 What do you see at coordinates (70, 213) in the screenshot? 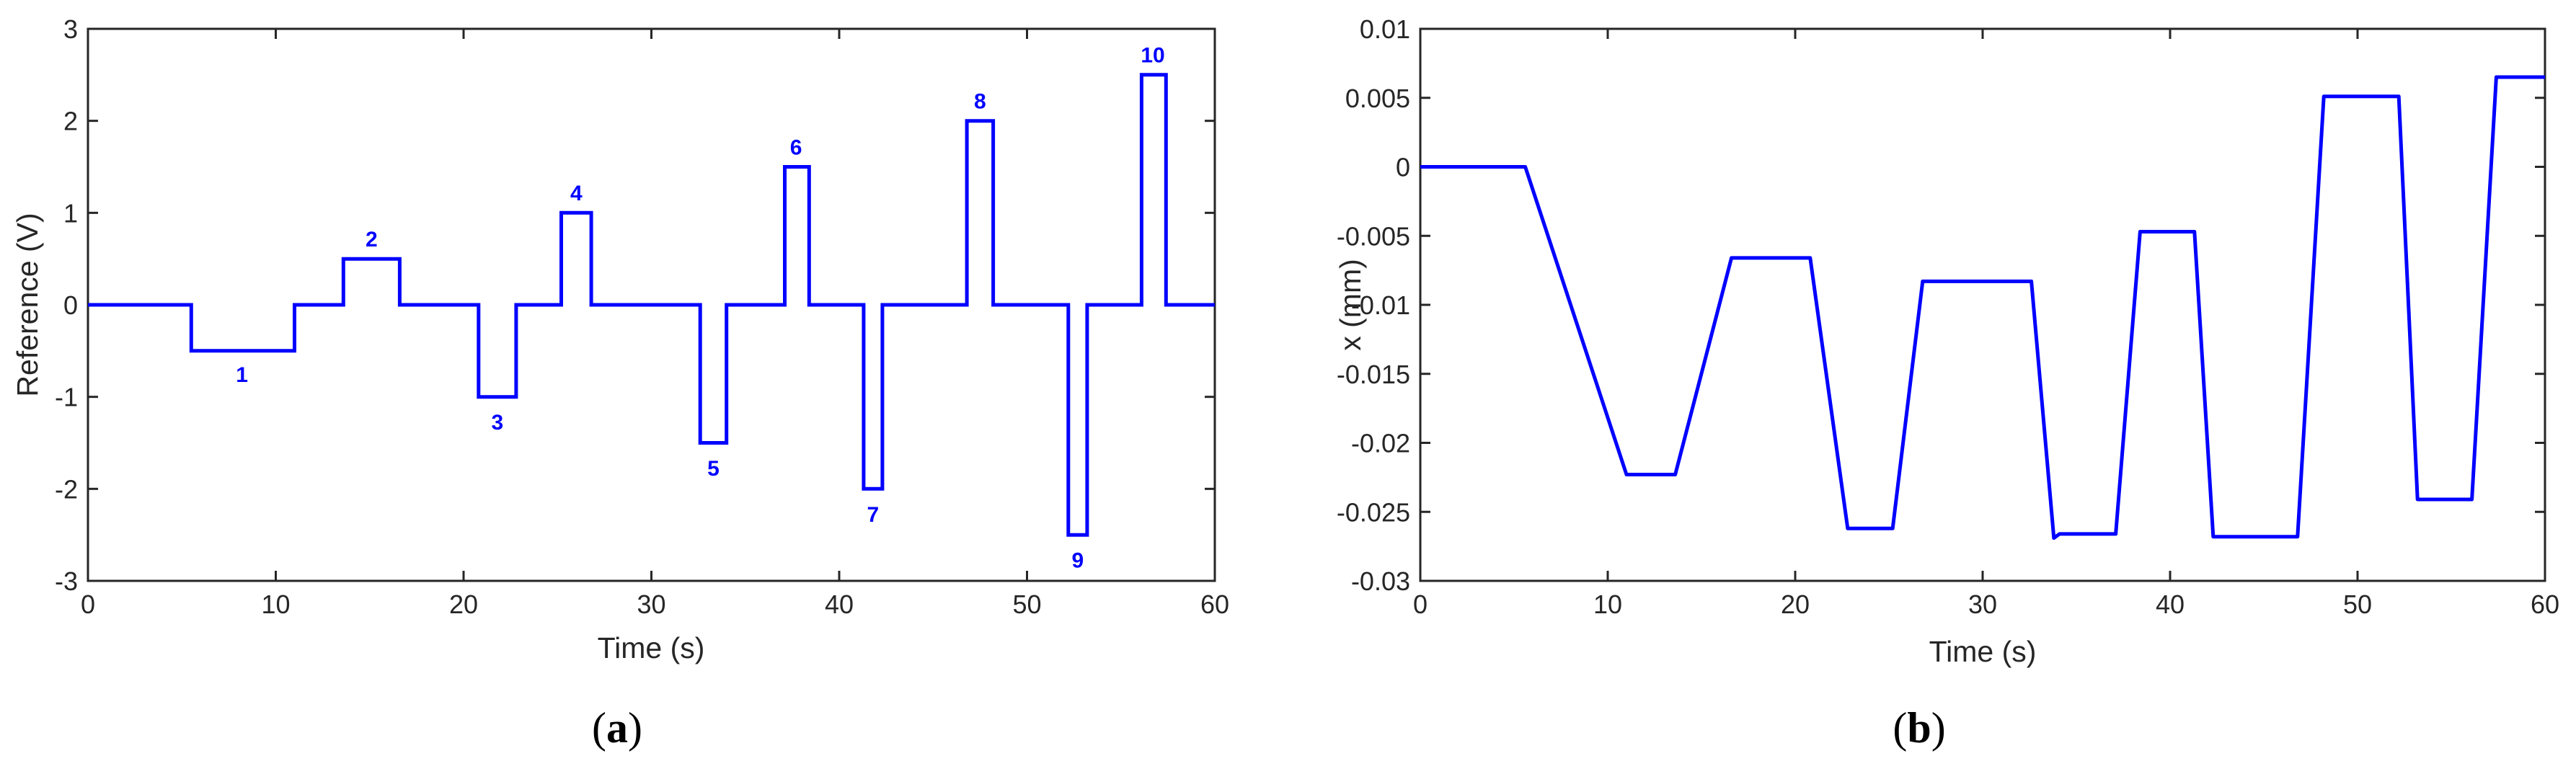
I see `y-tick-label: 1` at bounding box center [70, 213].